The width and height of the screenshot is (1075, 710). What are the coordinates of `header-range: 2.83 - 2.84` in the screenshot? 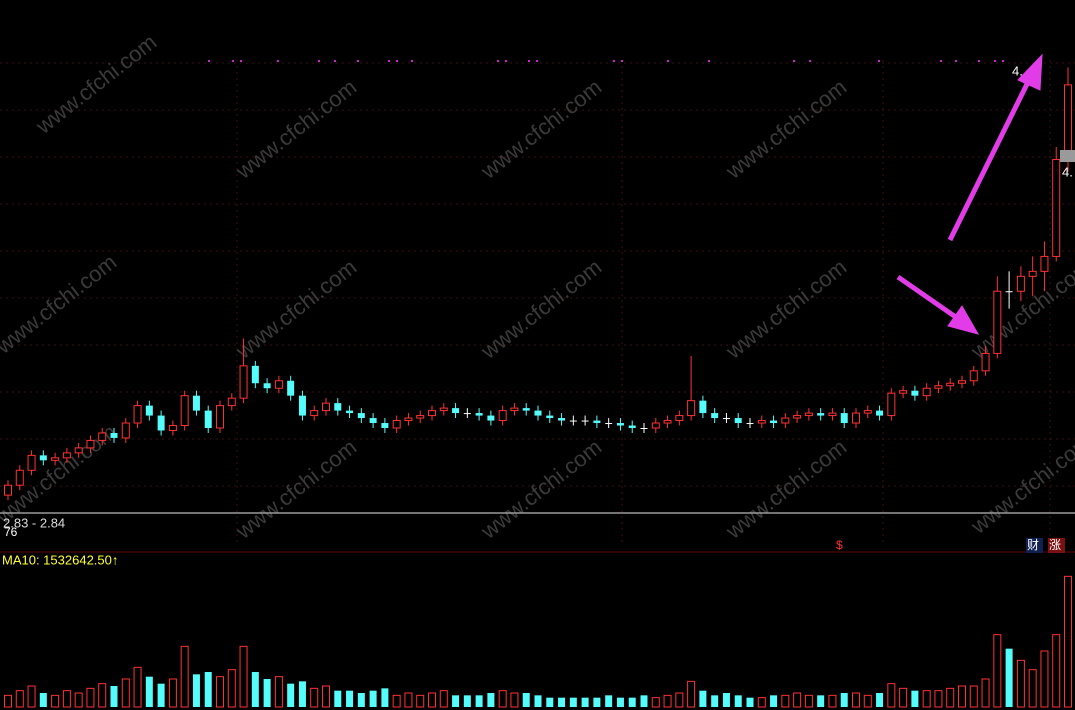 It's located at (34, 522).